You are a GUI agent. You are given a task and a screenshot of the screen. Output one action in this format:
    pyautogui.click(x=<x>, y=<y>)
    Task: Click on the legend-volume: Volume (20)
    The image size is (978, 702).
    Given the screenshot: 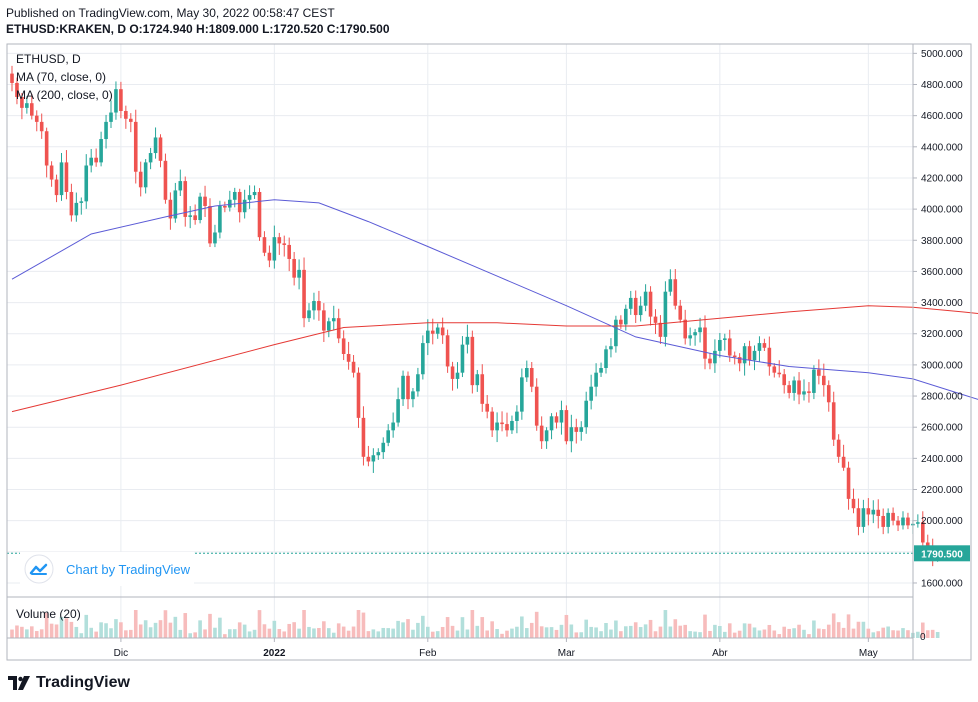 What is the action you would take?
    pyautogui.click(x=48, y=614)
    